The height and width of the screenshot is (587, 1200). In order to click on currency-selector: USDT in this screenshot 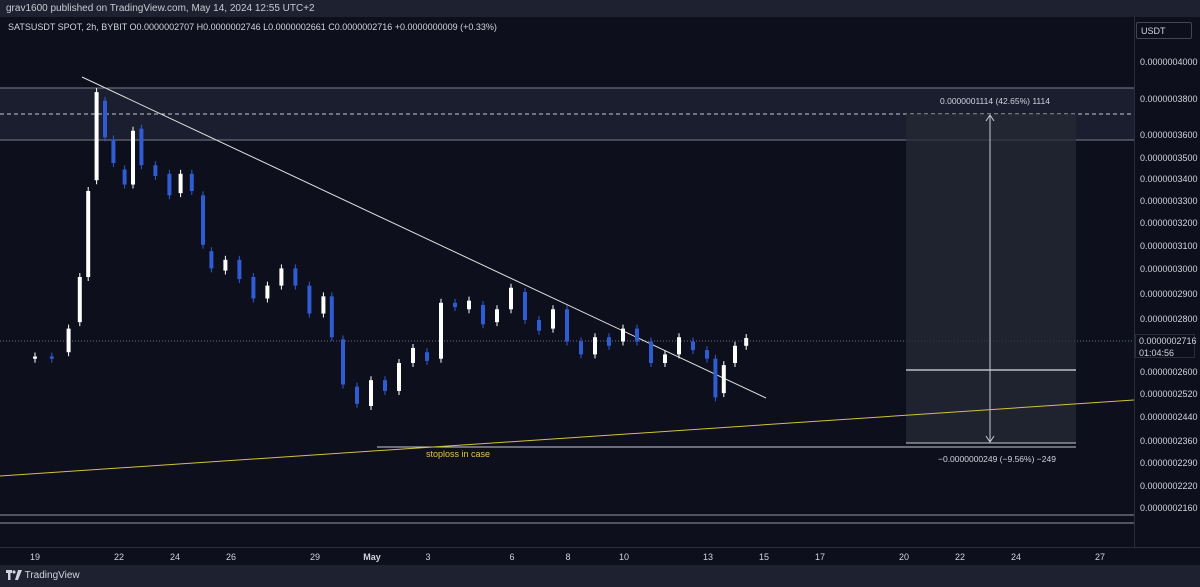, I will do `click(1164, 30)`.